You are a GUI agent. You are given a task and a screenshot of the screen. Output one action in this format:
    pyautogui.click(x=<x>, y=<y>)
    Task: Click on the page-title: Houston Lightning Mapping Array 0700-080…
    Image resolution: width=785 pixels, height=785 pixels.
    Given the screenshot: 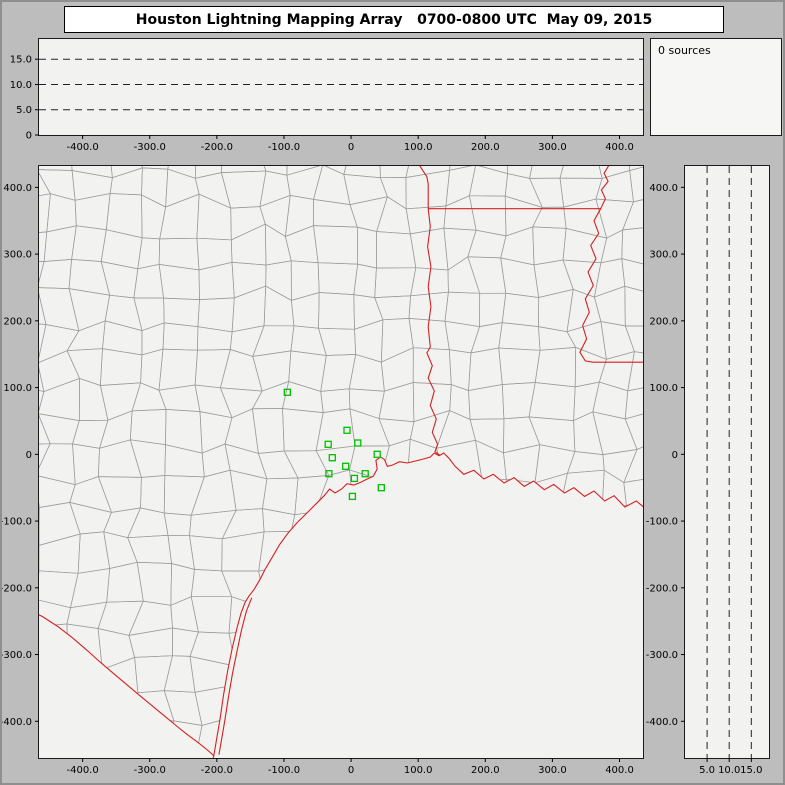 What is the action you would take?
    pyautogui.click(x=394, y=19)
    